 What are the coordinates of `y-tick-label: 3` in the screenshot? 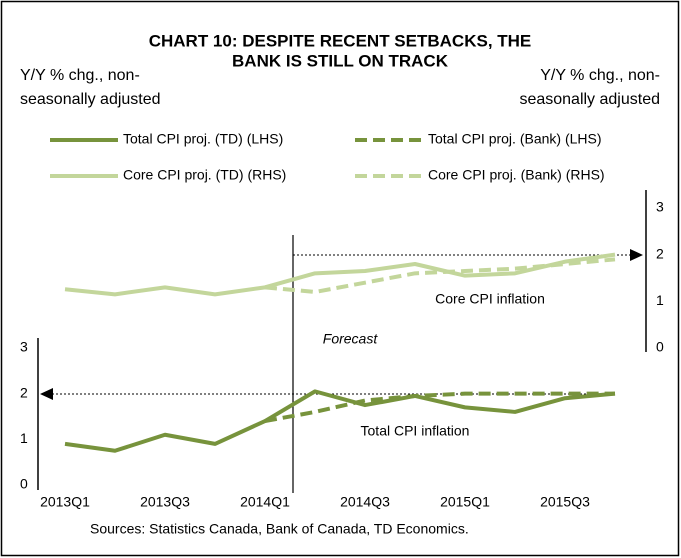 It's located at (24, 347).